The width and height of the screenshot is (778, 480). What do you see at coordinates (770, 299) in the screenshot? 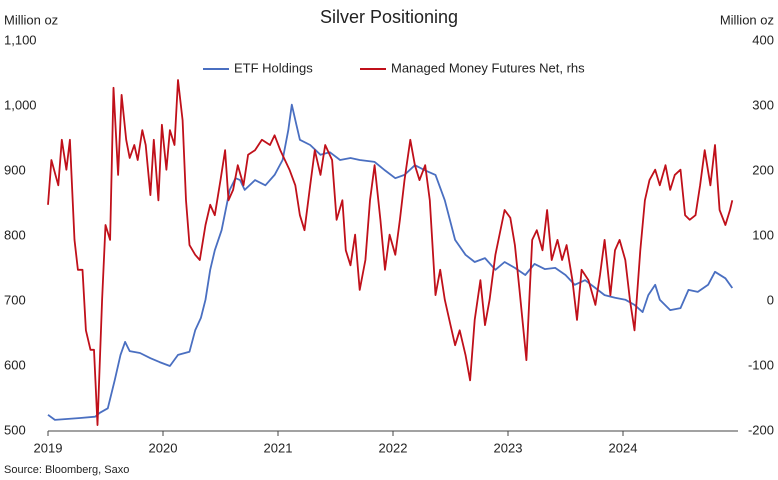
I see `y2-tick-label: 0` at bounding box center [770, 299].